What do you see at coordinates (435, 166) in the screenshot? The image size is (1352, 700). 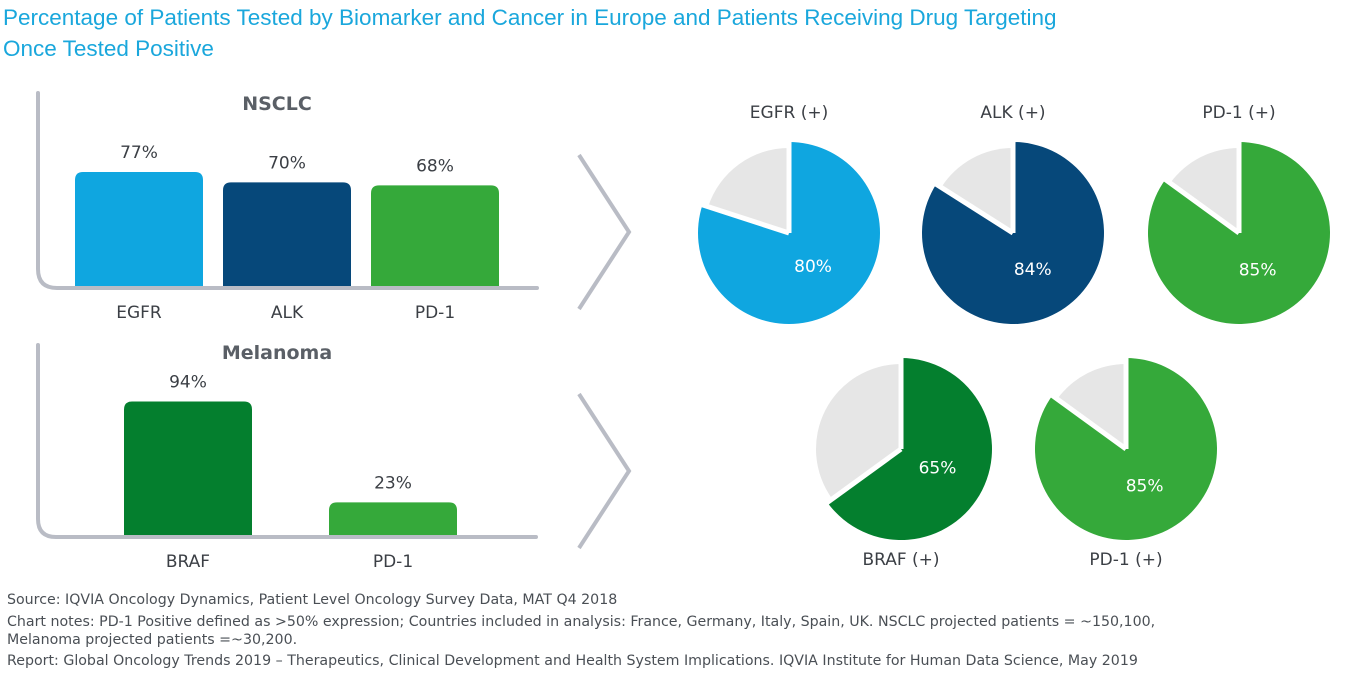 I see `nsclc-bar-value-label: 68%` at bounding box center [435, 166].